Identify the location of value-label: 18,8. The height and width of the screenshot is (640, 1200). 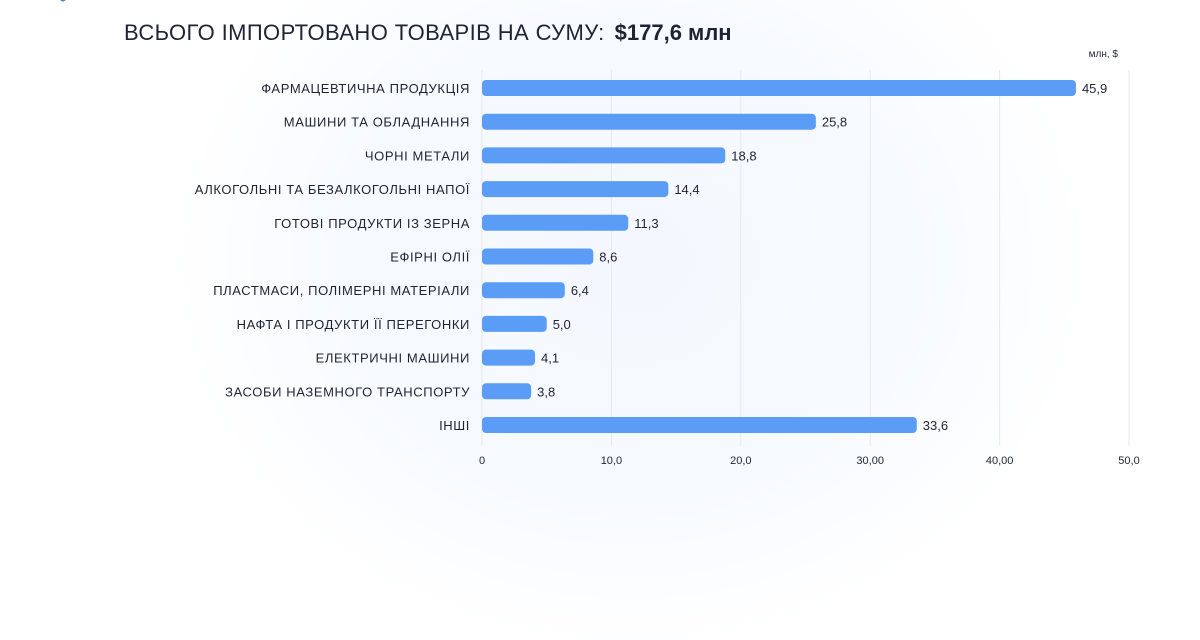
(743, 155).